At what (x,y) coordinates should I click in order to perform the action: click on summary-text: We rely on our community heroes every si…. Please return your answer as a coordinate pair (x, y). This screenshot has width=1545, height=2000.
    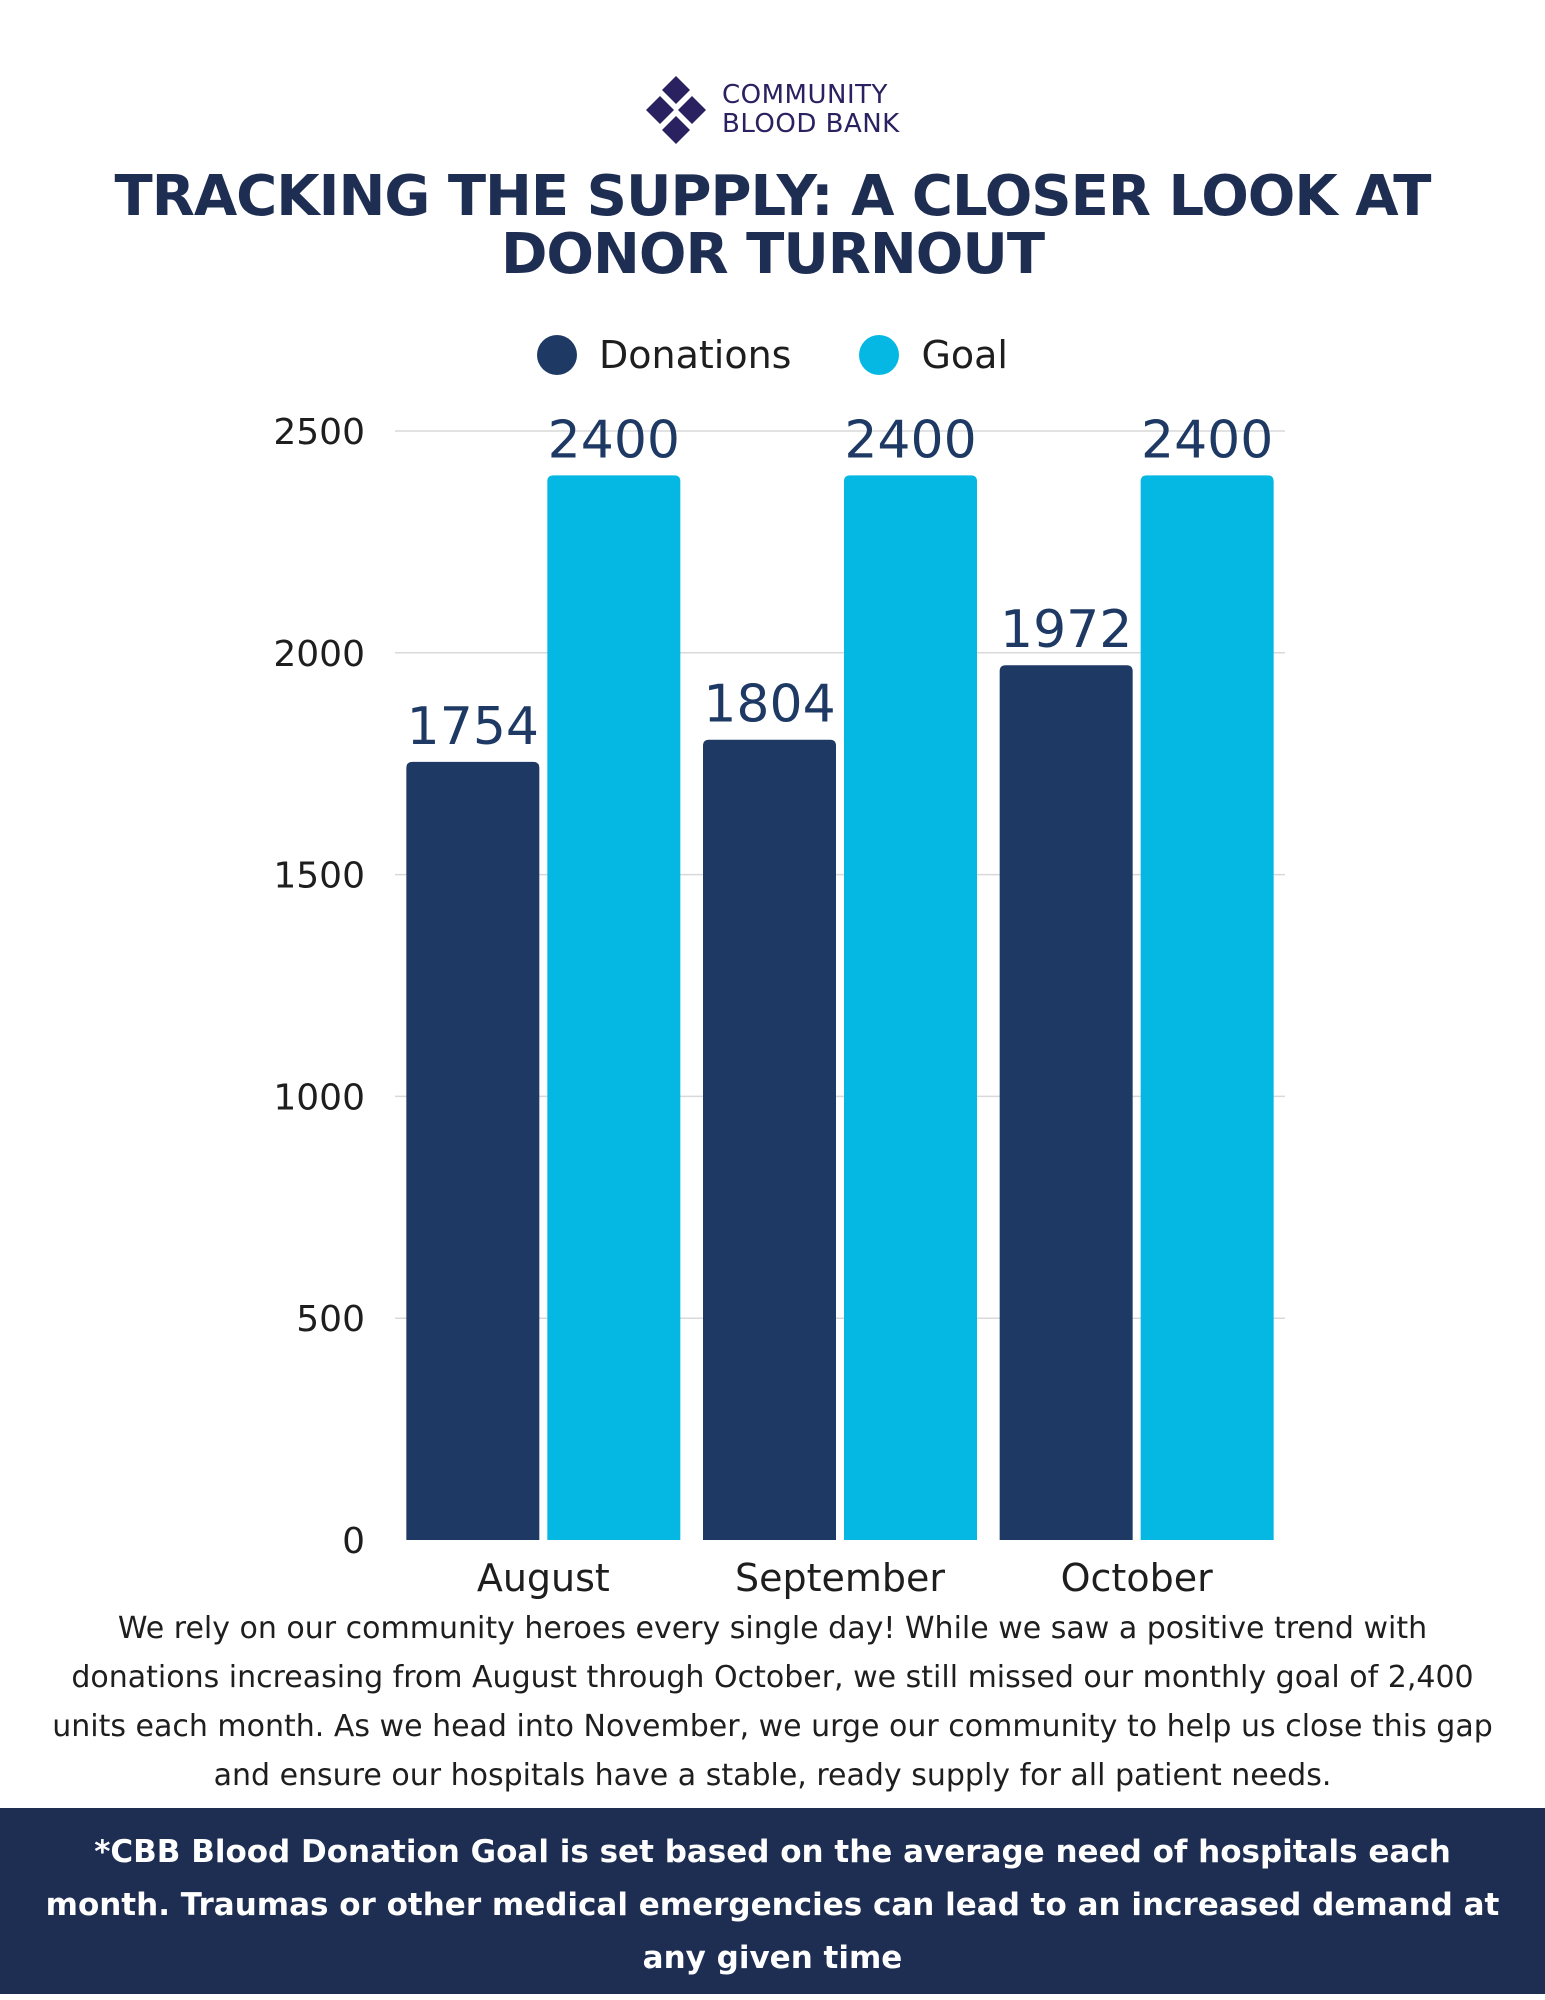
    Looking at the image, I should click on (772, 1702).